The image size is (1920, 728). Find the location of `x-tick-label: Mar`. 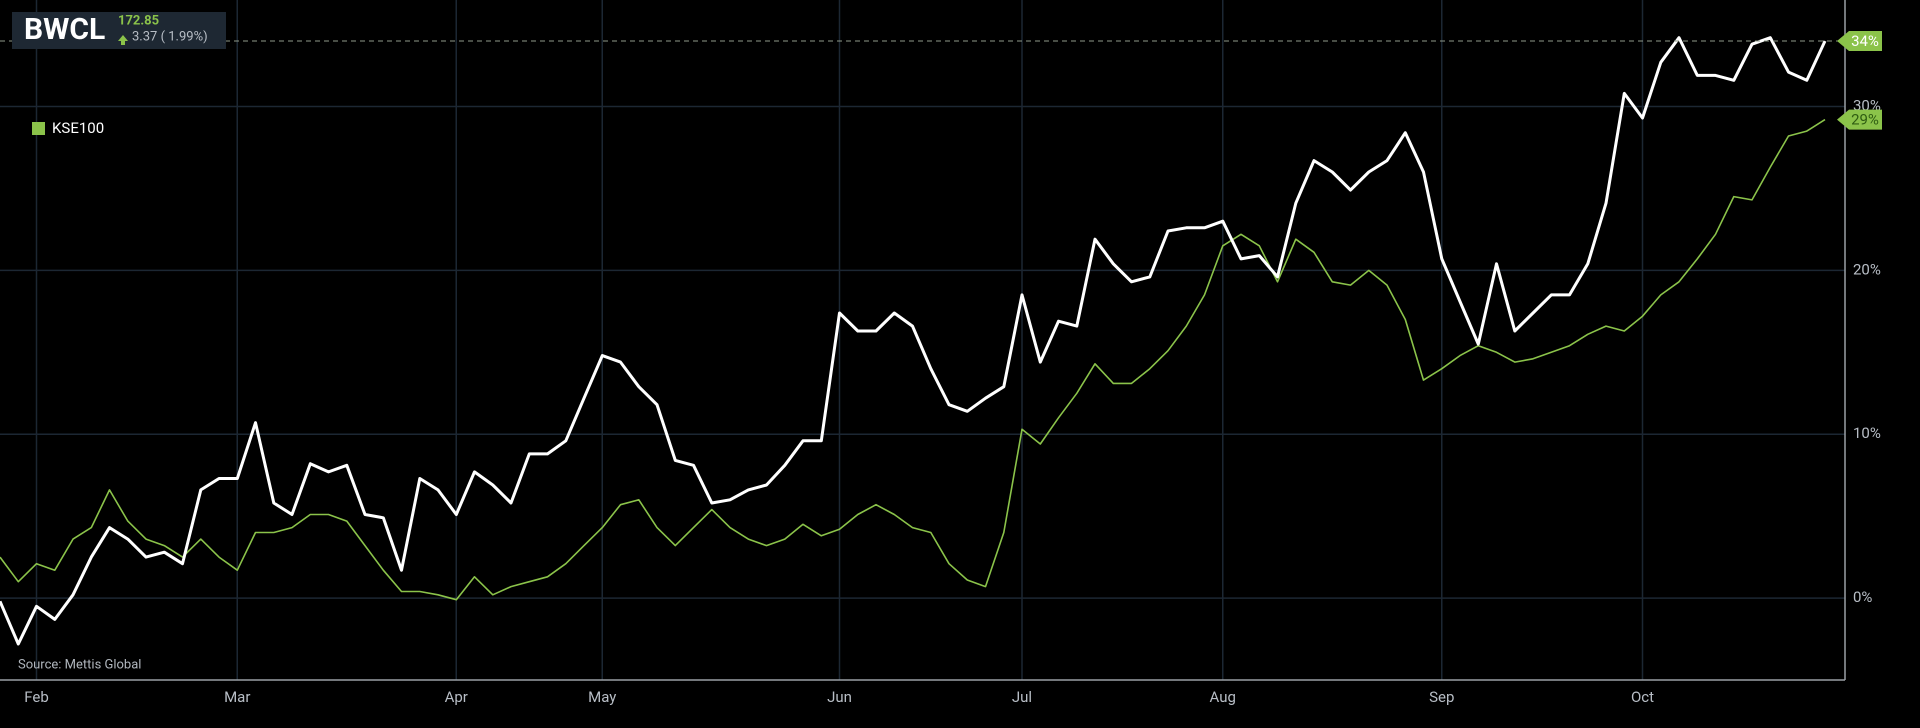

x-tick-label: Mar is located at coordinates (237, 697).